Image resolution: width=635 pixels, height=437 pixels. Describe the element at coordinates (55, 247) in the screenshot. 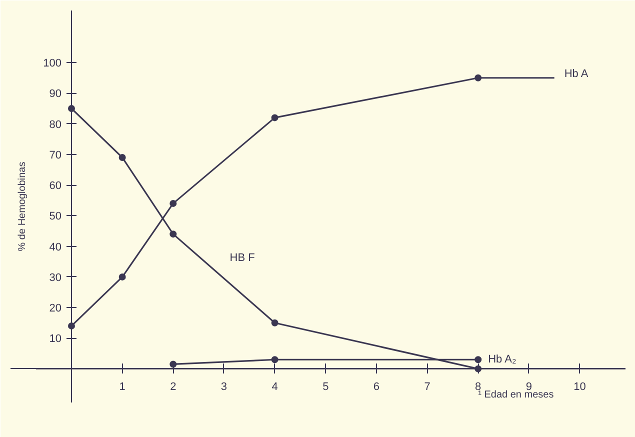

I see `y-tick-label: 40` at that location.